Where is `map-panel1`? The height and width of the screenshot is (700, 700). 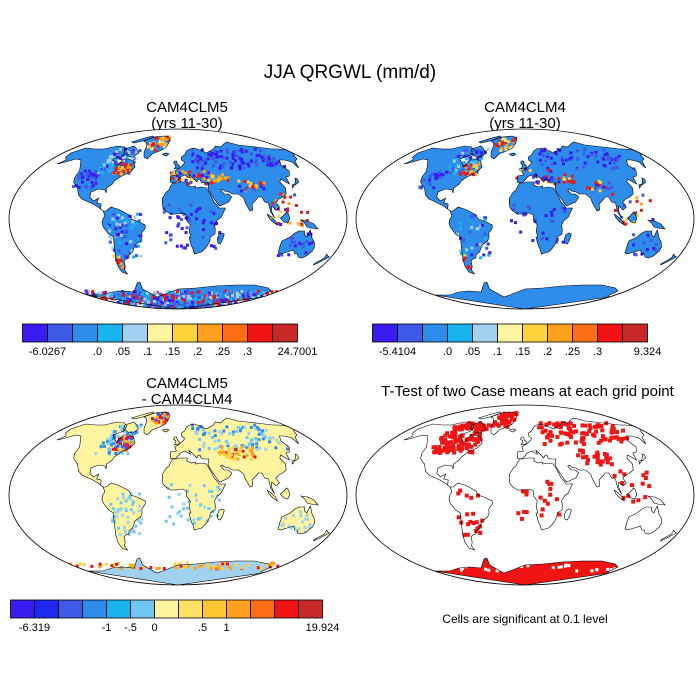 map-panel1 is located at coordinates (178, 219).